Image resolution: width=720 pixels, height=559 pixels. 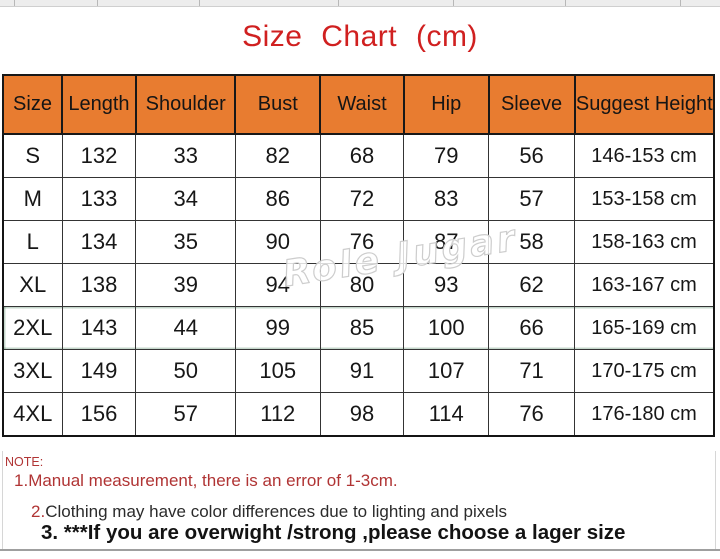 What do you see at coordinates (32, 104) in the screenshot?
I see `column-header: Size` at bounding box center [32, 104].